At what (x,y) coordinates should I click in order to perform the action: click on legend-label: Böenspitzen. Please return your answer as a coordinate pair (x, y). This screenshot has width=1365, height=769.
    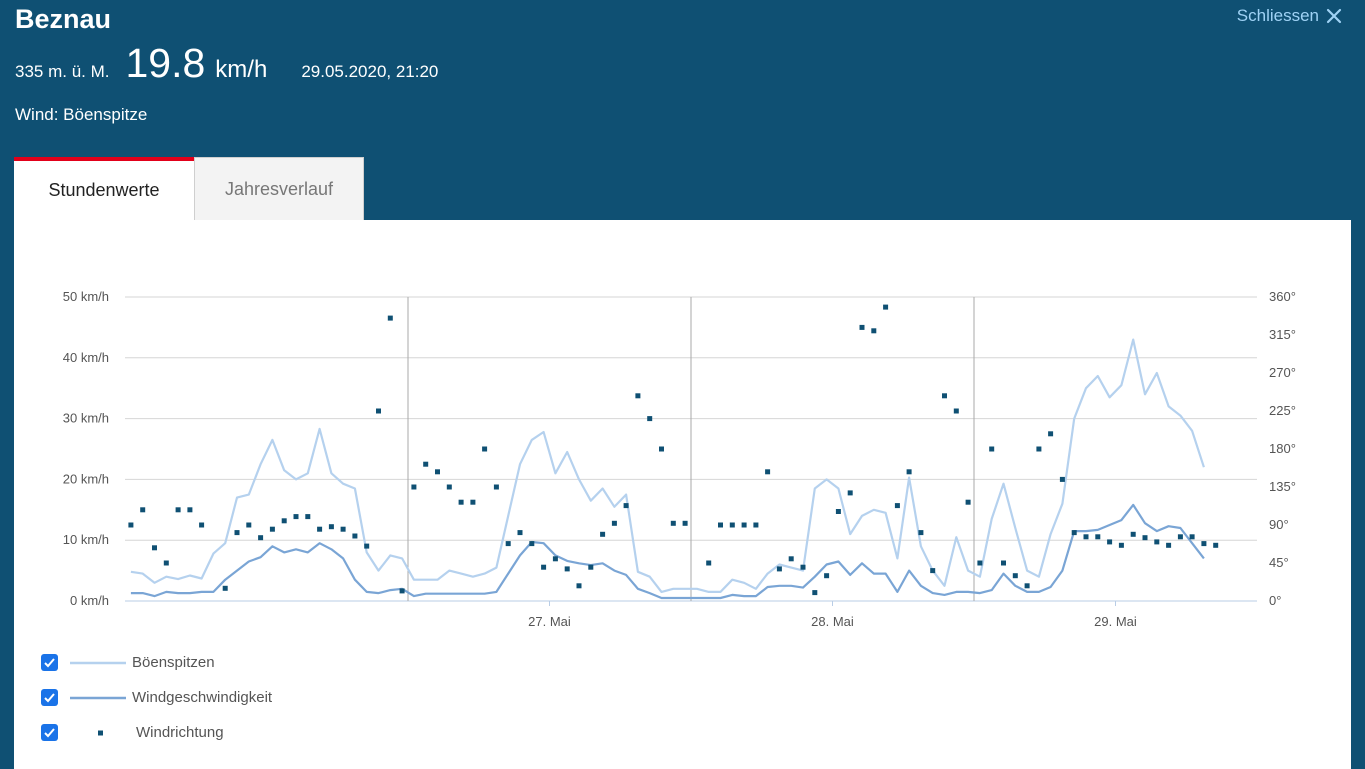
    Looking at the image, I should click on (173, 662).